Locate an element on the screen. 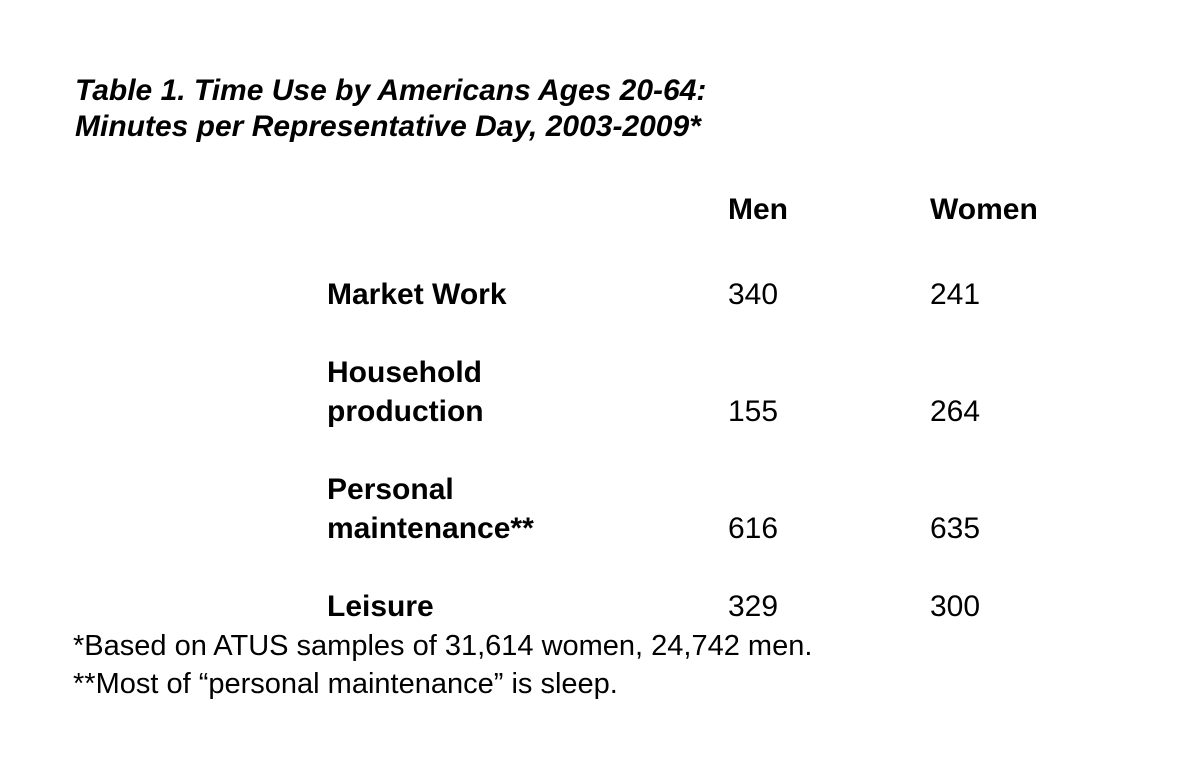  table-row: Leisure 329 300 is located at coordinates (600, 606).